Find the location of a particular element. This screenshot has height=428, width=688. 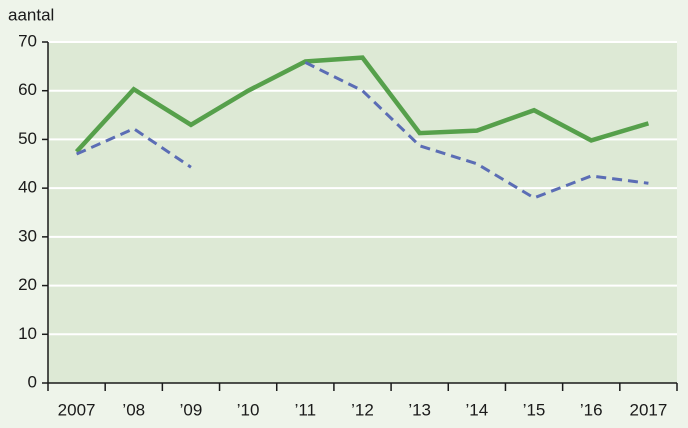

y-tick-label: 60 is located at coordinates (27, 89).